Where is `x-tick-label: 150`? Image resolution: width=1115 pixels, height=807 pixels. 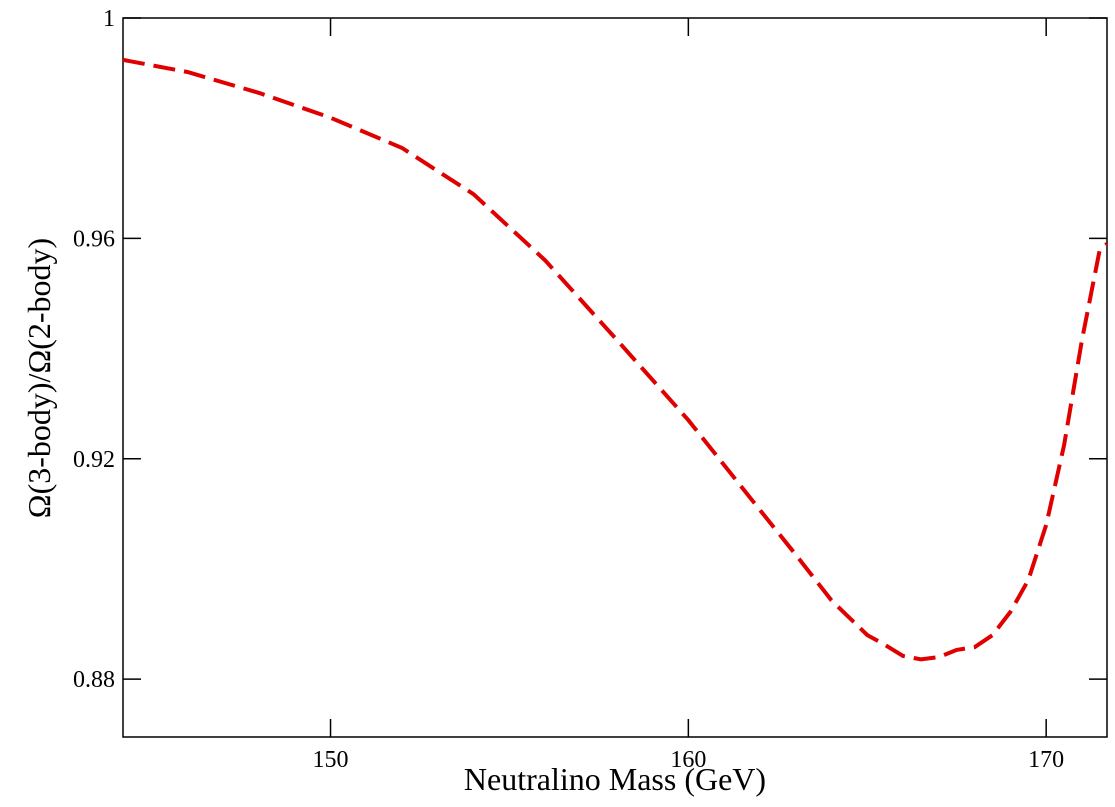 x-tick-label: 150 is located at coordinates (331, 760).